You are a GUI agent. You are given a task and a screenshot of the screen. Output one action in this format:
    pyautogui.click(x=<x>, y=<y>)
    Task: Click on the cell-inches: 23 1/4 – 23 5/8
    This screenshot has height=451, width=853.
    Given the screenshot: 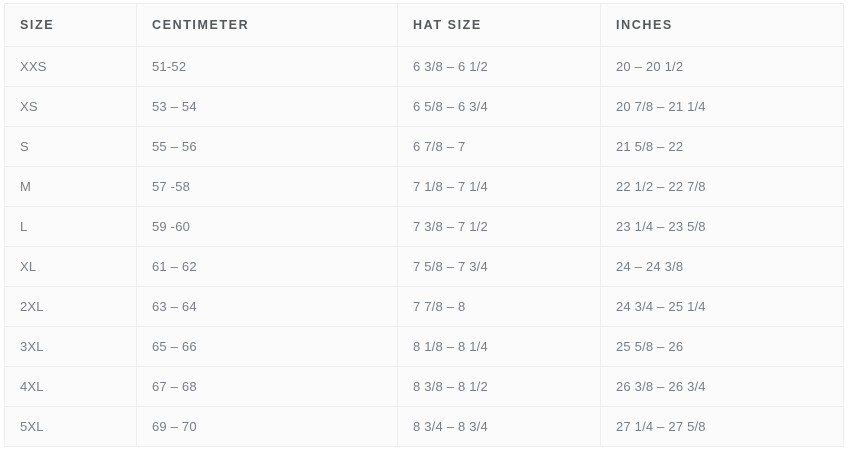 What is the action you would take?
    pyautogui.click(x=722, y=226)
    